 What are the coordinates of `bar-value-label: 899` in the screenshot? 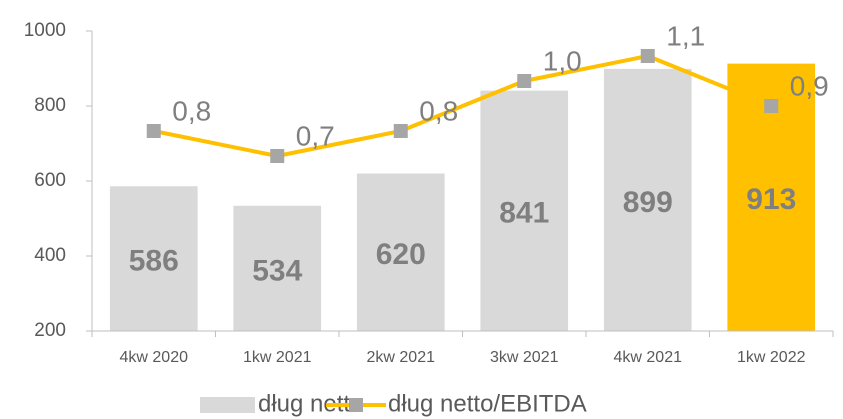 It's located at (648, 202).